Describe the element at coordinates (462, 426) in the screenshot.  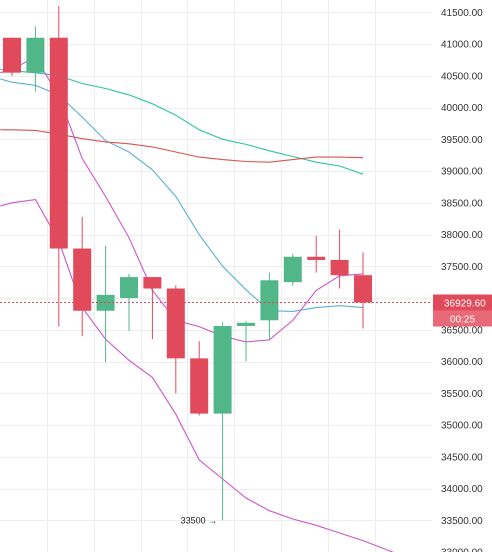
I see `y-axis-tick-label: 35000.00` at that location.